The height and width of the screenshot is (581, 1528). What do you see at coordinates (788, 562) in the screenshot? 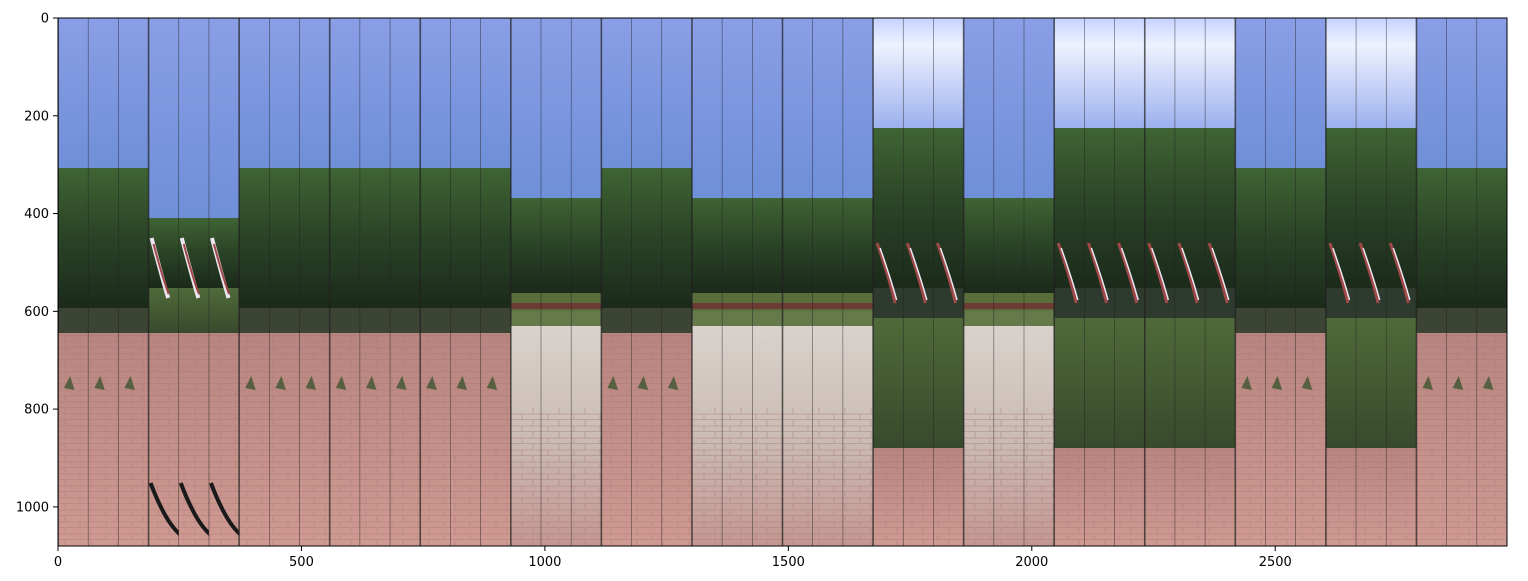
I see `x-tick-label: 1500` at bounding box center [788, 562].